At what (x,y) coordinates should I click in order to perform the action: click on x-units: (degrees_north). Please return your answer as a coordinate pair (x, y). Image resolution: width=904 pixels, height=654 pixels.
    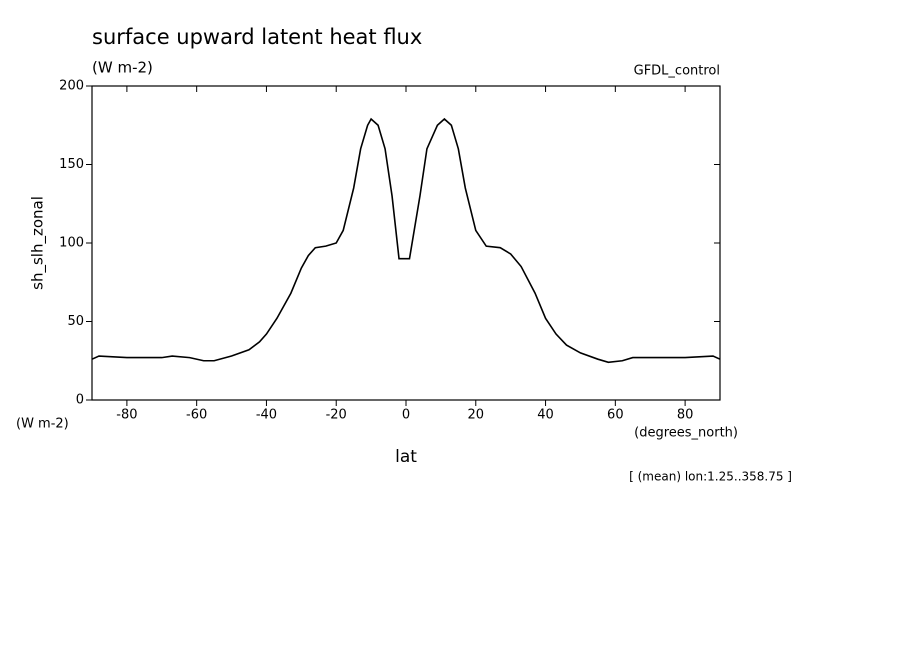
    Looking at the image, I should click on (686, 433).